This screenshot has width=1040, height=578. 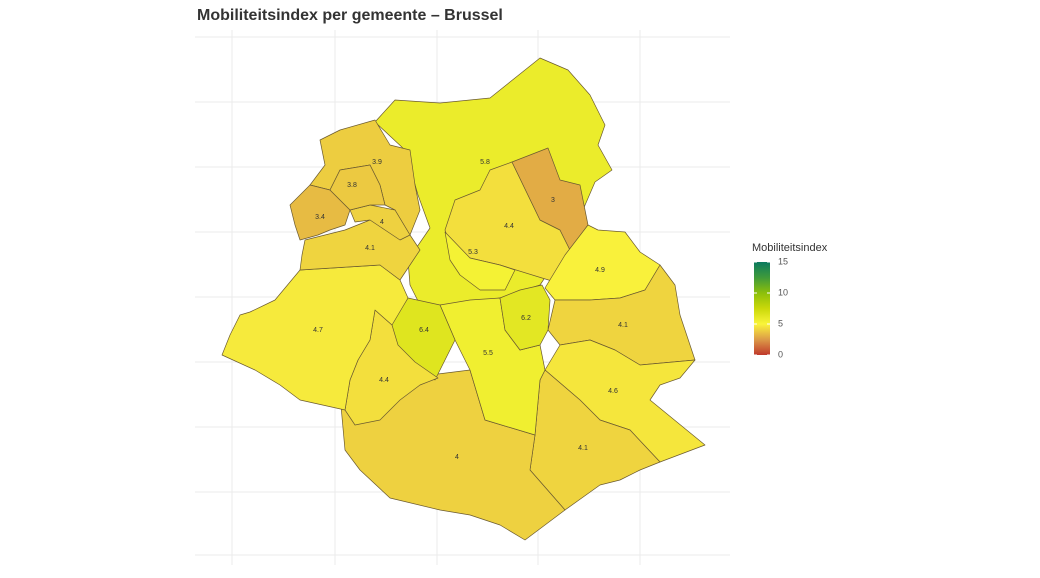 What do you see at coordinates (488, 353) in the screenshot?
I see `region-label: 5.5` at bounding box center [488, 353].